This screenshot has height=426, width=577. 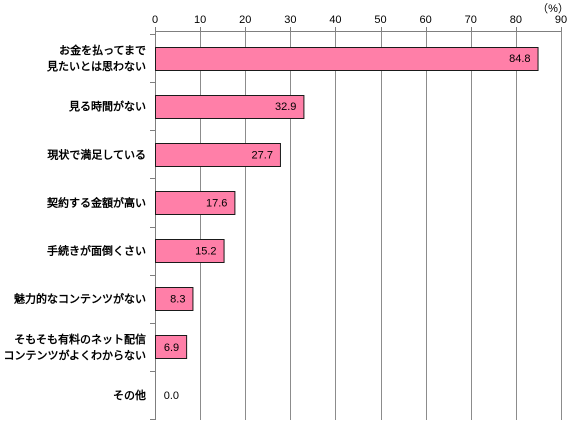 I want to click on category-label: その他, so click(x=129, y=395).